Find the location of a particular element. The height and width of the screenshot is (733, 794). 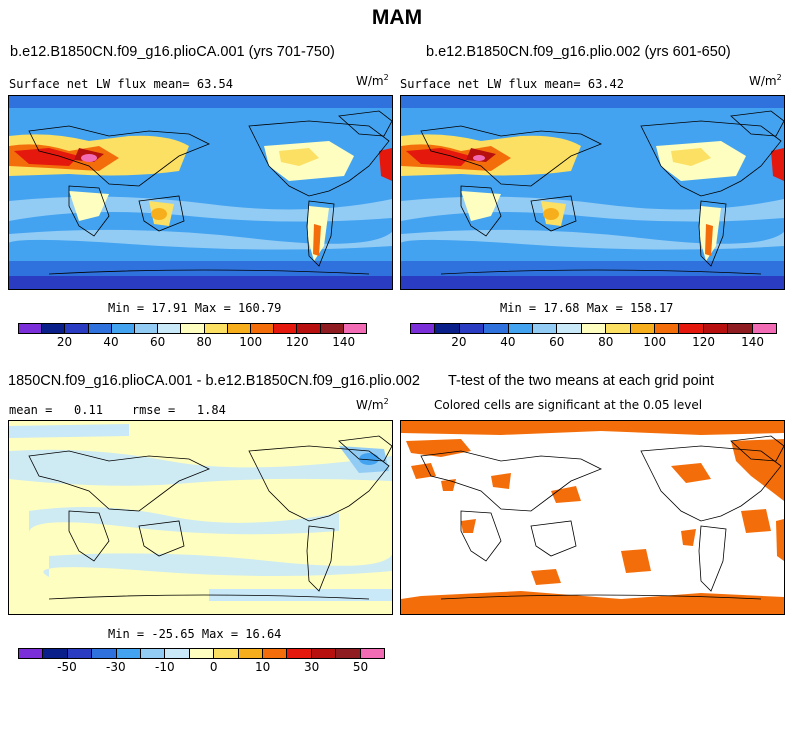

panel-d-map is located at coordinates (592, 517).